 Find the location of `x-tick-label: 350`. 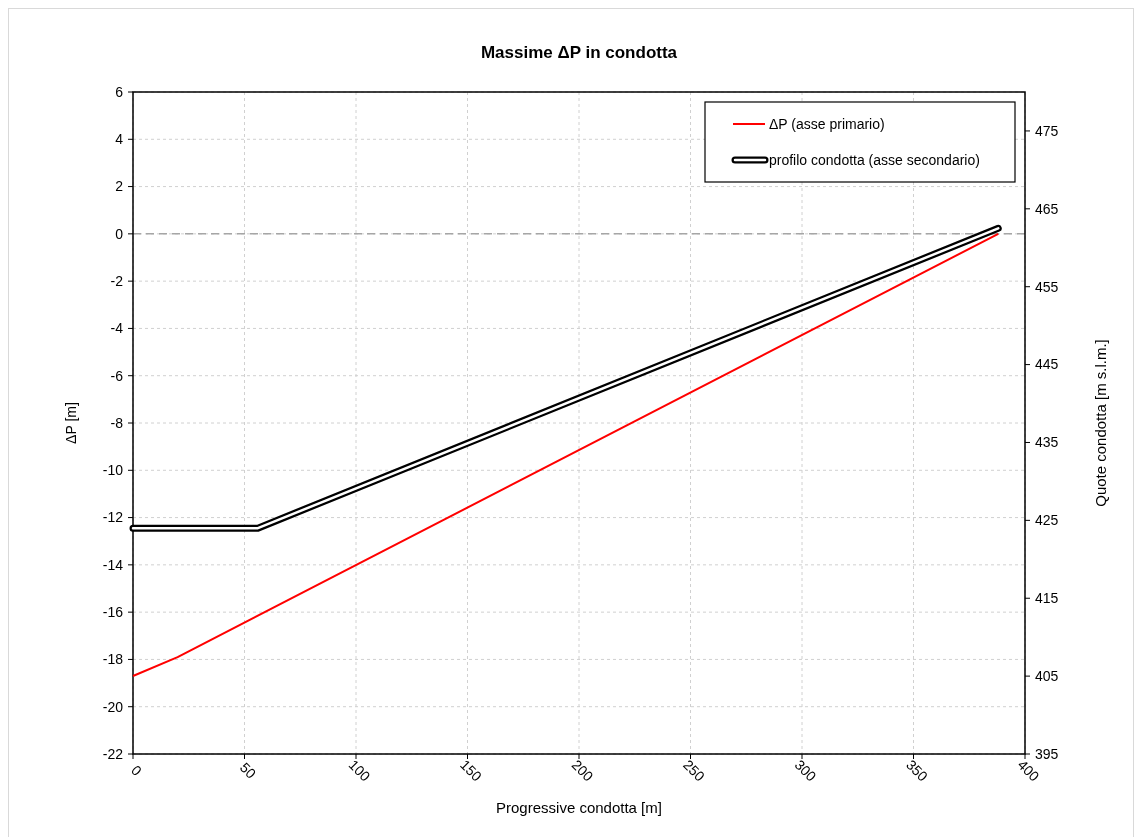

x-tick-label: 350 is located at coordinates (917, 770).